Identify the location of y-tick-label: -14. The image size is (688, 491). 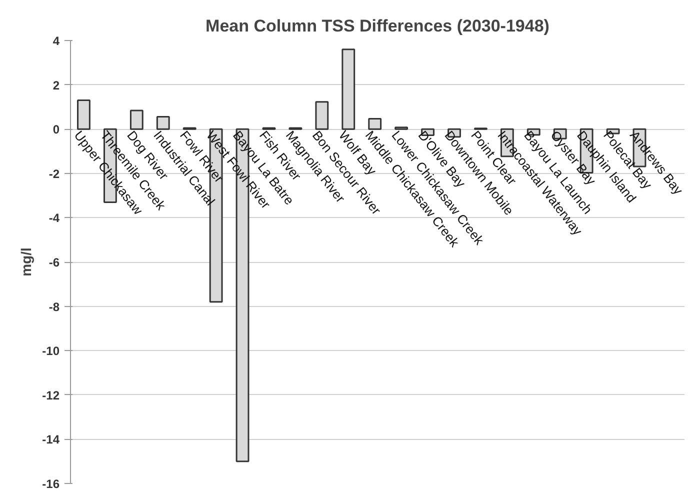
(51, 439).